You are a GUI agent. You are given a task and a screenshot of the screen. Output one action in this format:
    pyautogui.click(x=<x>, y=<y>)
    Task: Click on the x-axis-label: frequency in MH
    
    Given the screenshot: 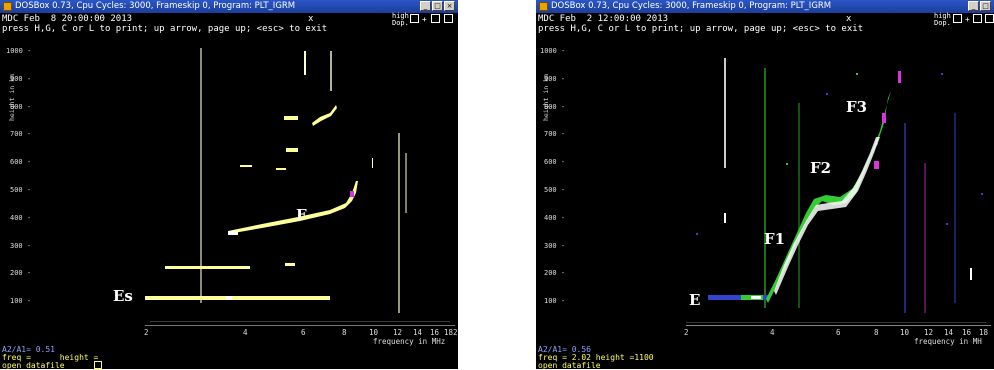 What is the action you would take?
    pyautogui.click(x=948, y=341)
    